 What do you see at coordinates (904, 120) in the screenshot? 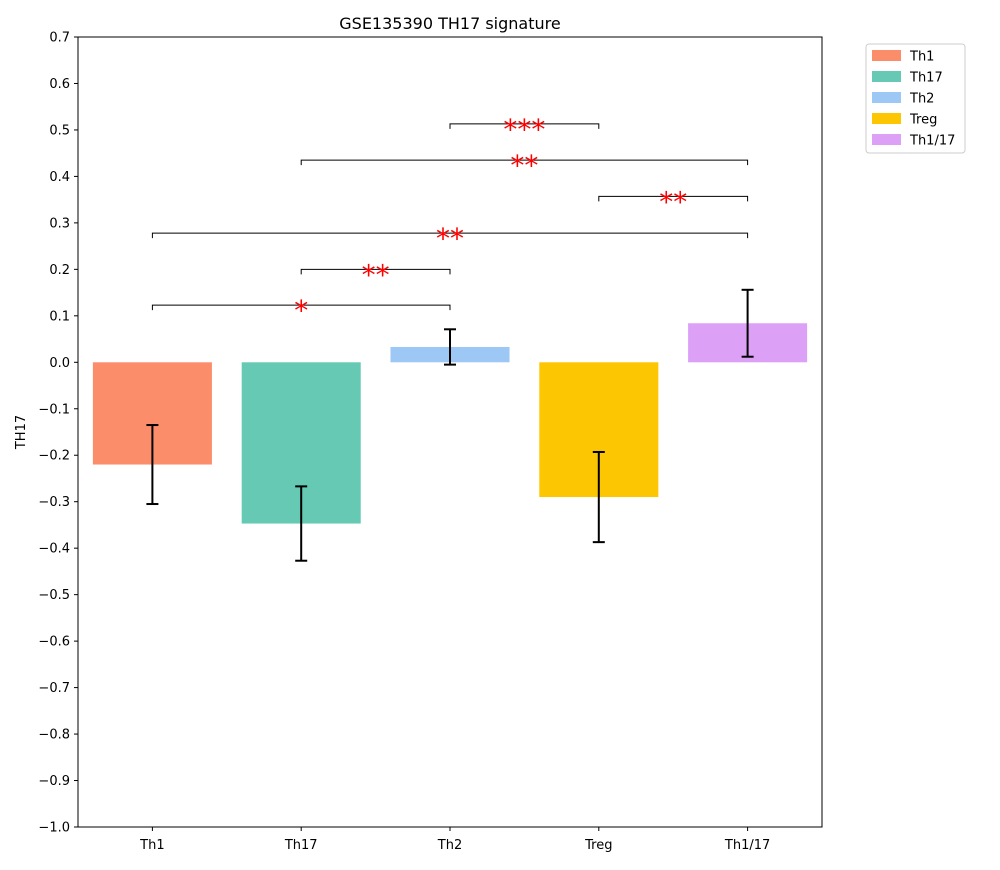
I see `legend-item: Treg` at bounding box center [904, 120].